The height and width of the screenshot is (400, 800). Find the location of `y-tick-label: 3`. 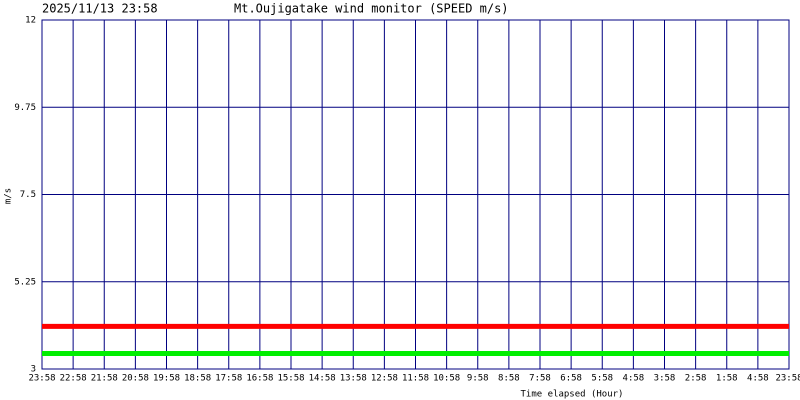

y-tick-label: 3 is located at coordinates (33, 370).